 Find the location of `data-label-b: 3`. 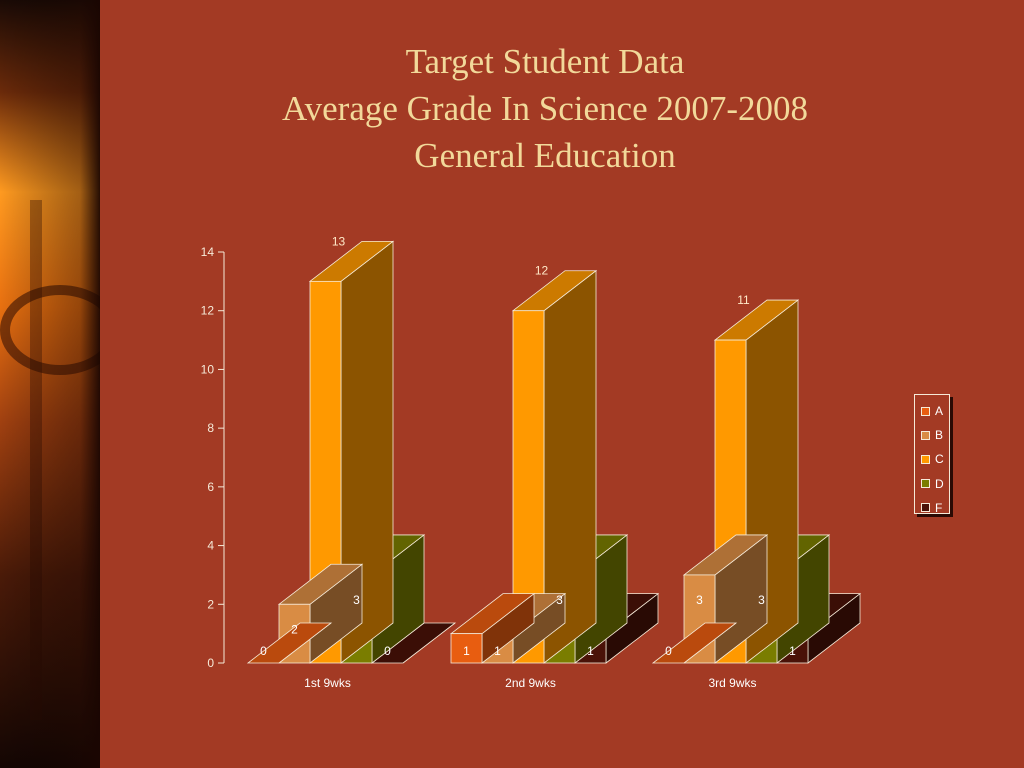

data-label-b: 3 is located at coordinates (699, 600).